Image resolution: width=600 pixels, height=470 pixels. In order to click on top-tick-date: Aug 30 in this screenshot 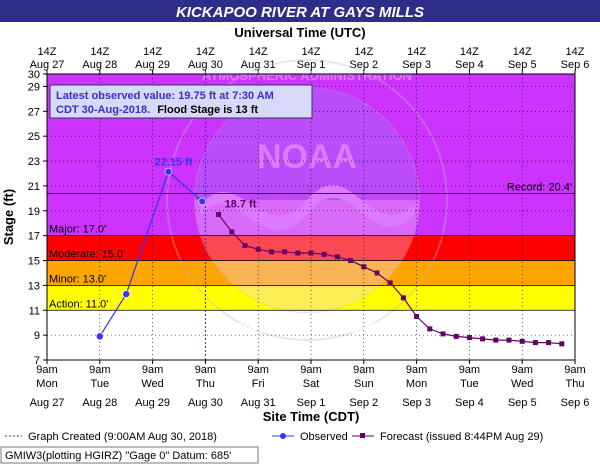, I will do `click(205, 65)`.